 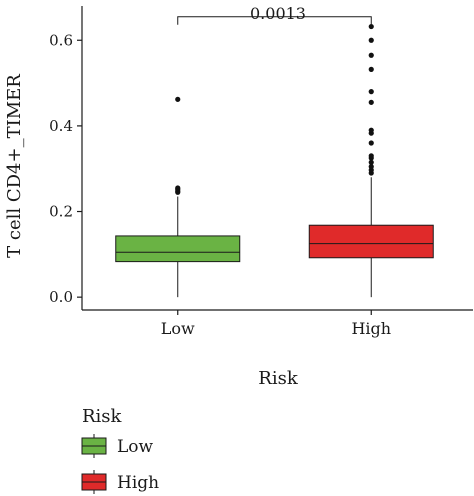 I want to click on low-box, so click(x=178, y=249).